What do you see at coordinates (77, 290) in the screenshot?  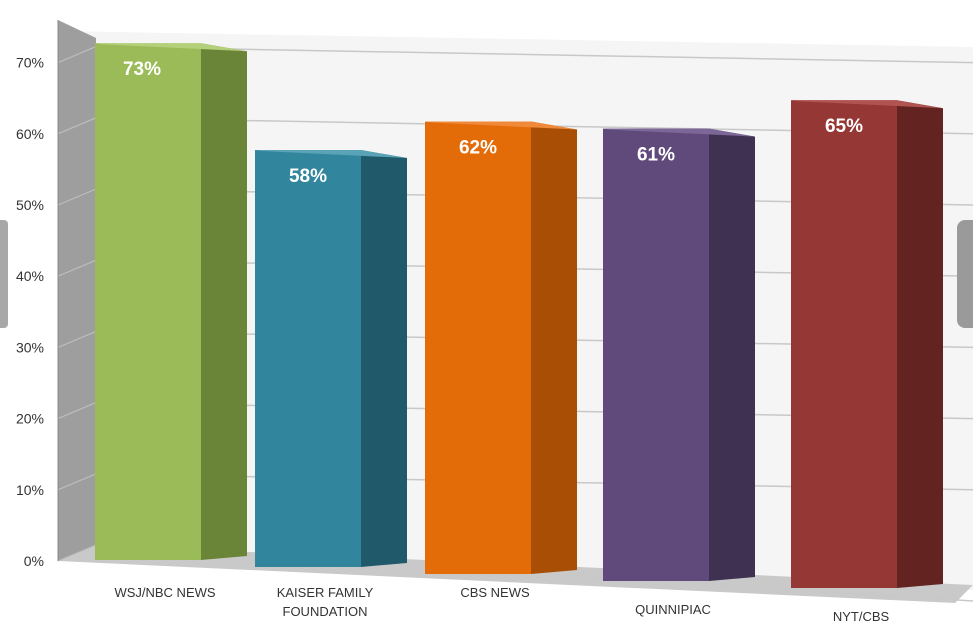 I see `left-wall` at bounding box center [77, 290].